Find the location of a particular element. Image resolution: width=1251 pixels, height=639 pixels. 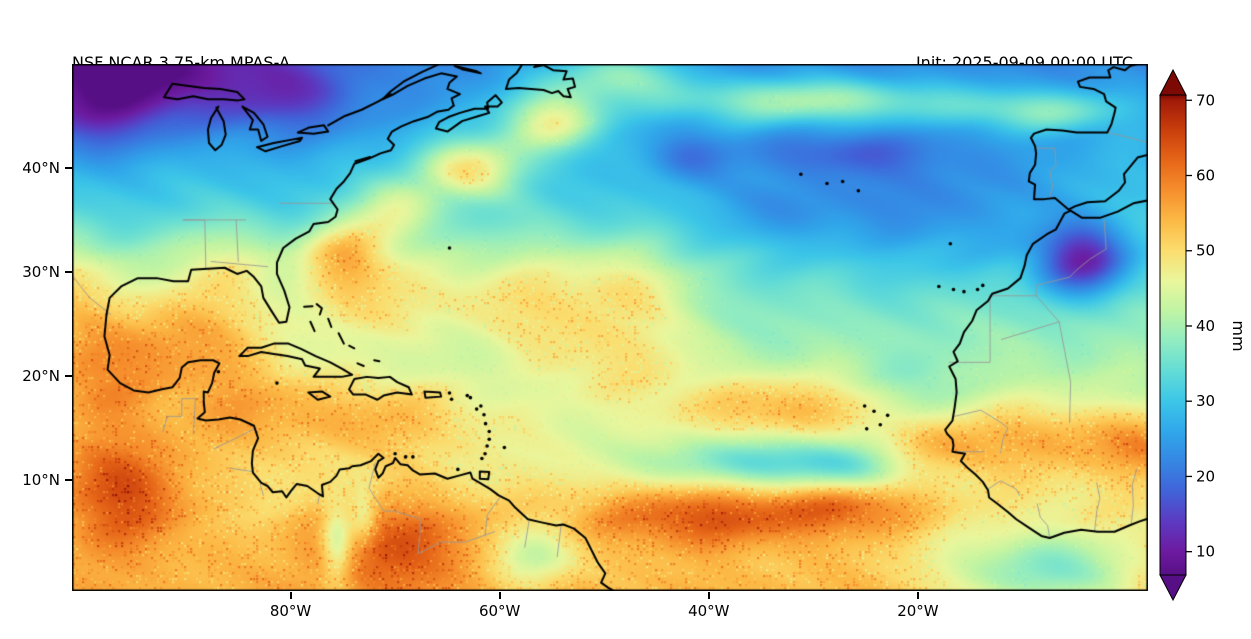

colorbar-gradient is located at coordinates (1173, 335).